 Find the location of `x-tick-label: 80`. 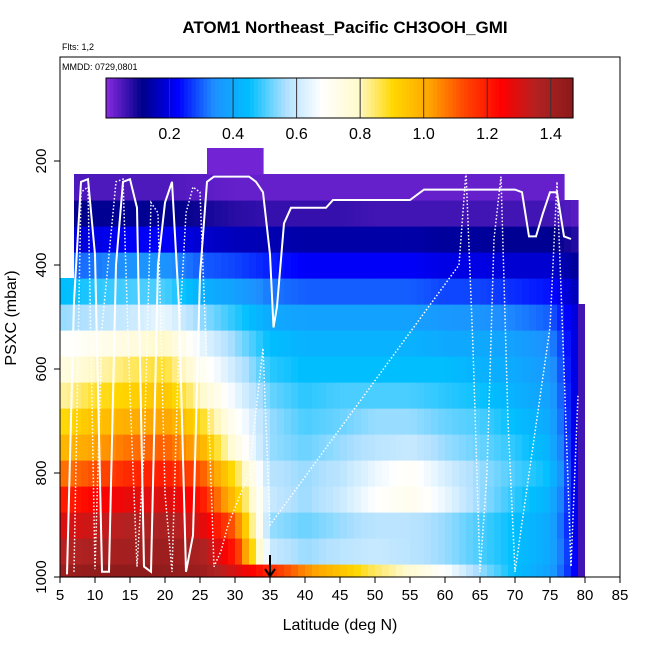

x-tick-label: 80 is located at coordinates (585, 595).